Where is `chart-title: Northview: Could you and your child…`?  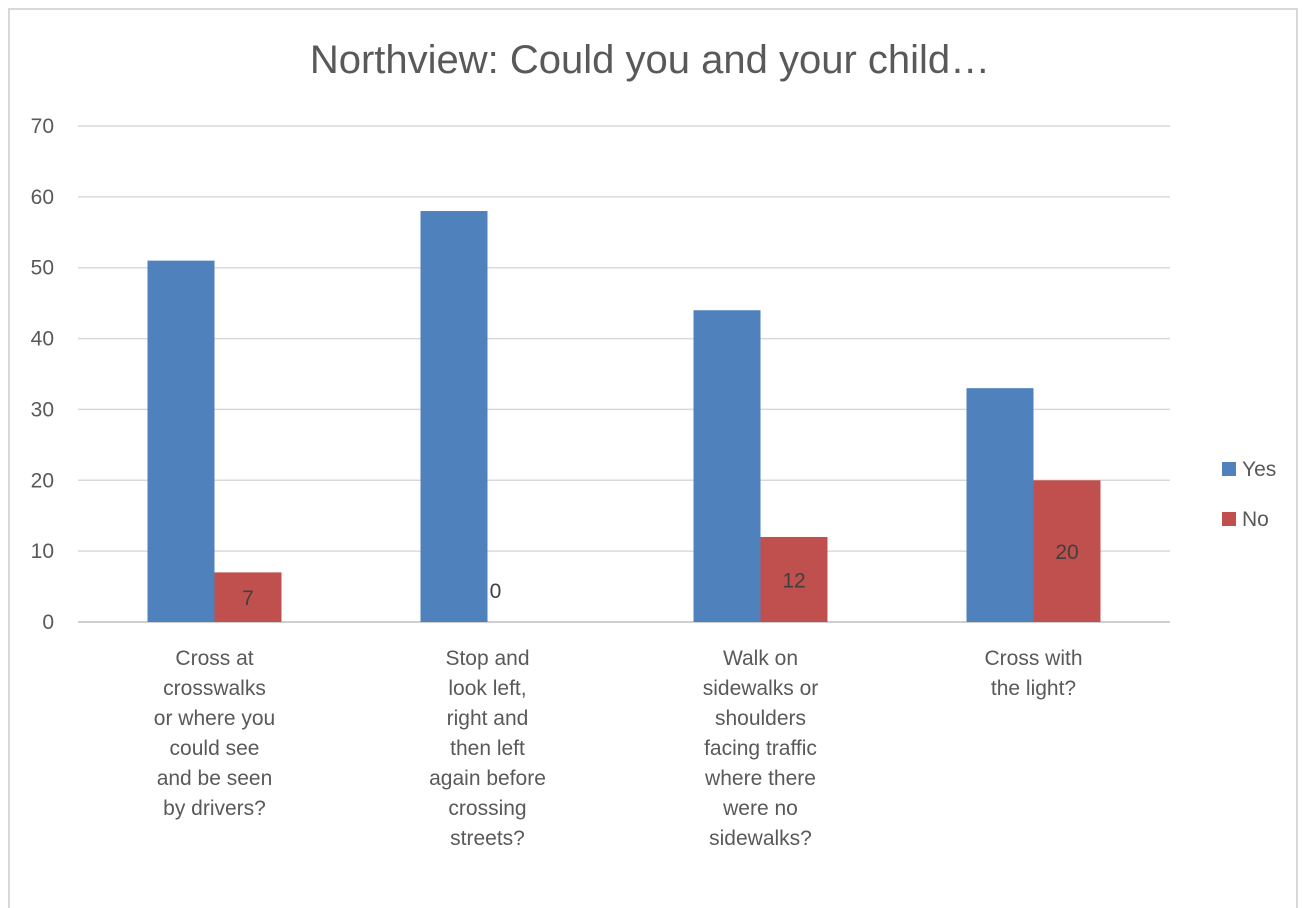
chart-title: Northview: Could you and your child… is located at coordinates (650, 60).